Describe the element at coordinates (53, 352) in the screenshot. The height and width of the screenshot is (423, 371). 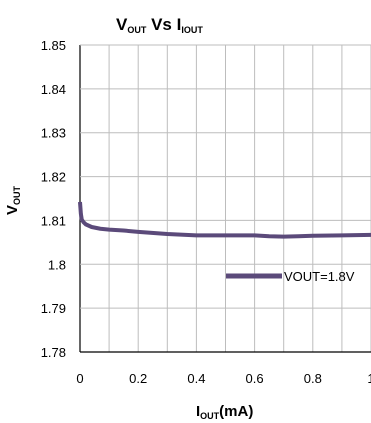
I see `y-tick-label: 1.78` at that location.